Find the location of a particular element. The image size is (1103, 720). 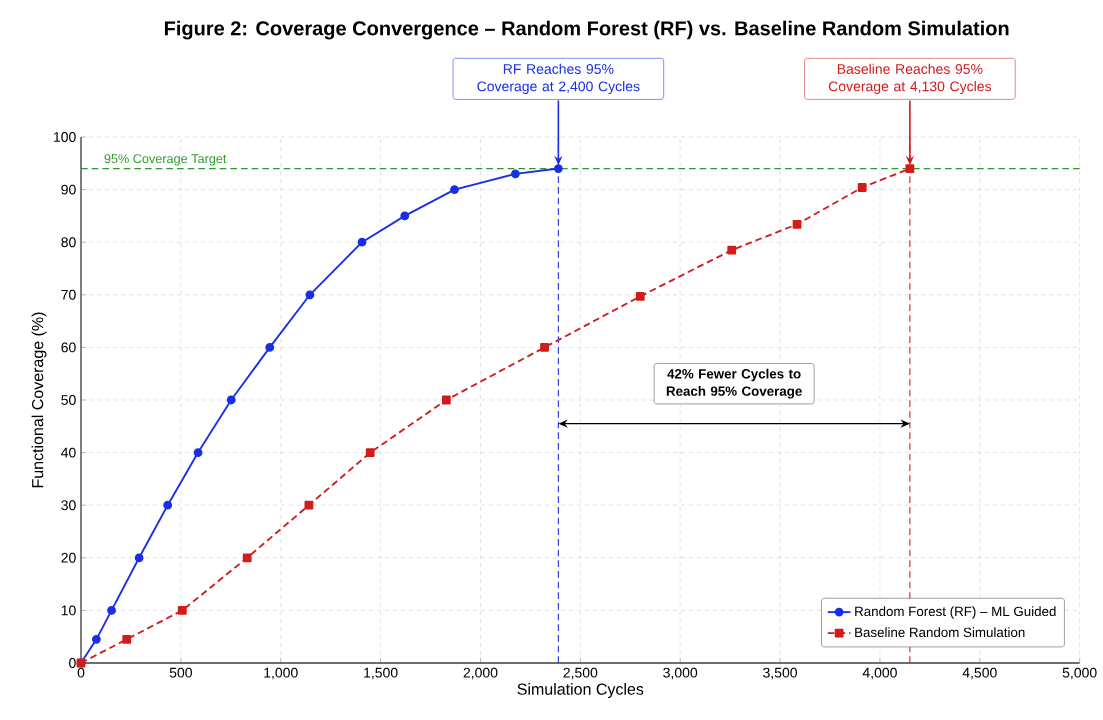

annotation: Baseline Reaches 95% Coverage at 4,130 Cycles is located at coordinates (910, 79).